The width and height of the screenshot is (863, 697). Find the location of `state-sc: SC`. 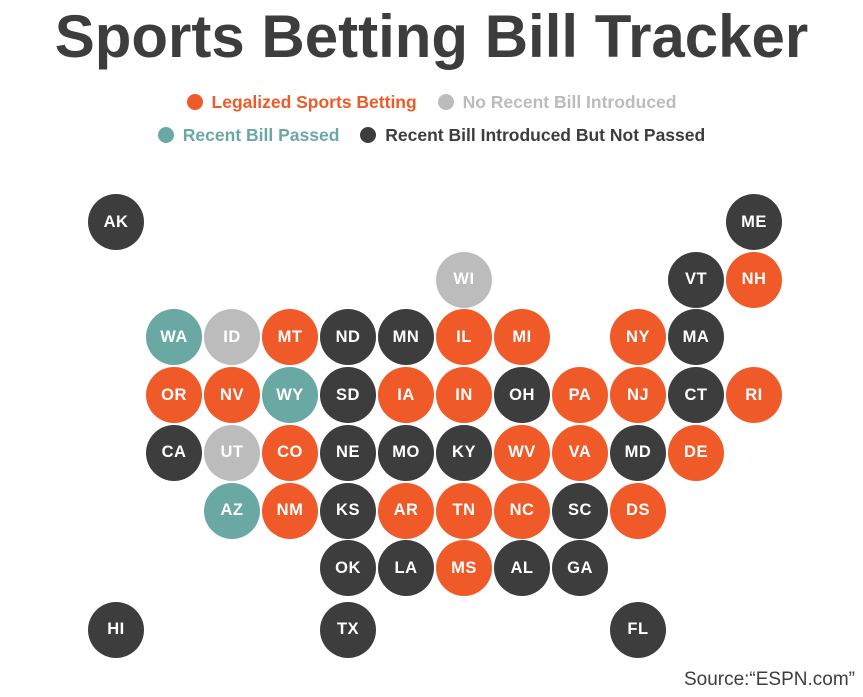

state-sc: SC is located at coordinates (580, 510).